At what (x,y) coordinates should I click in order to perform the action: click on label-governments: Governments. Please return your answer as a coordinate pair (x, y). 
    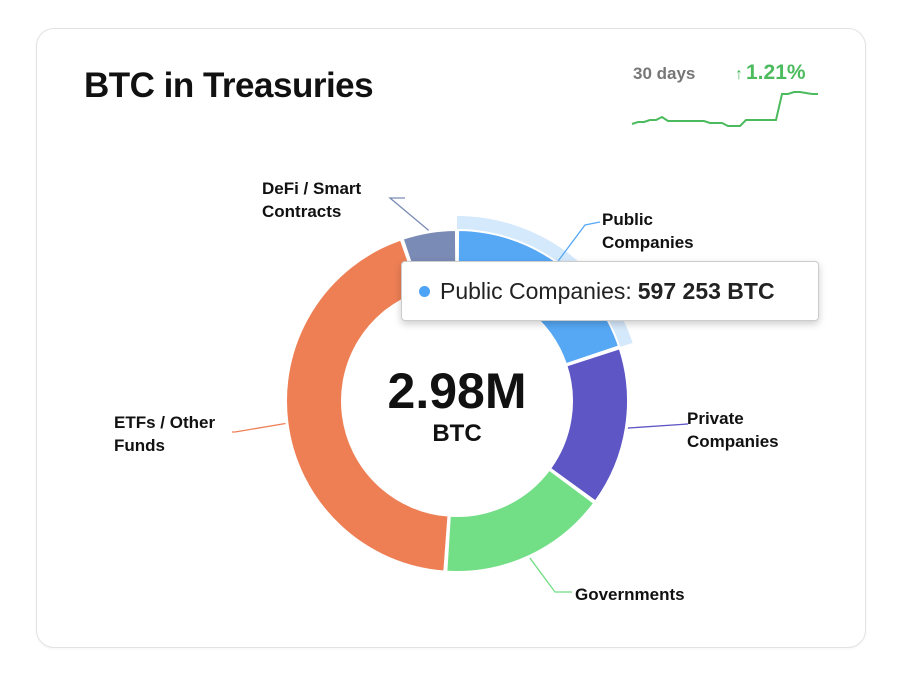
    Looking at the image, I should click on (630, 594).